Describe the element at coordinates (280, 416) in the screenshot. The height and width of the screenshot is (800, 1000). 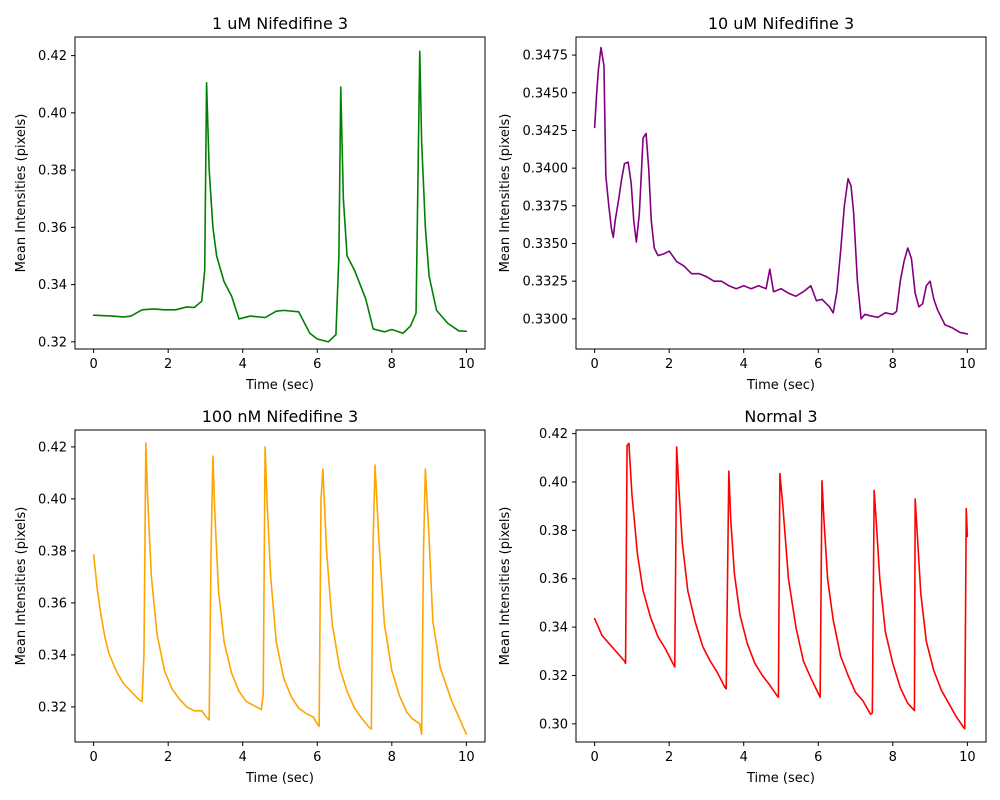
I see `chart-title: 100 nM Nifedifine 3` at that location.